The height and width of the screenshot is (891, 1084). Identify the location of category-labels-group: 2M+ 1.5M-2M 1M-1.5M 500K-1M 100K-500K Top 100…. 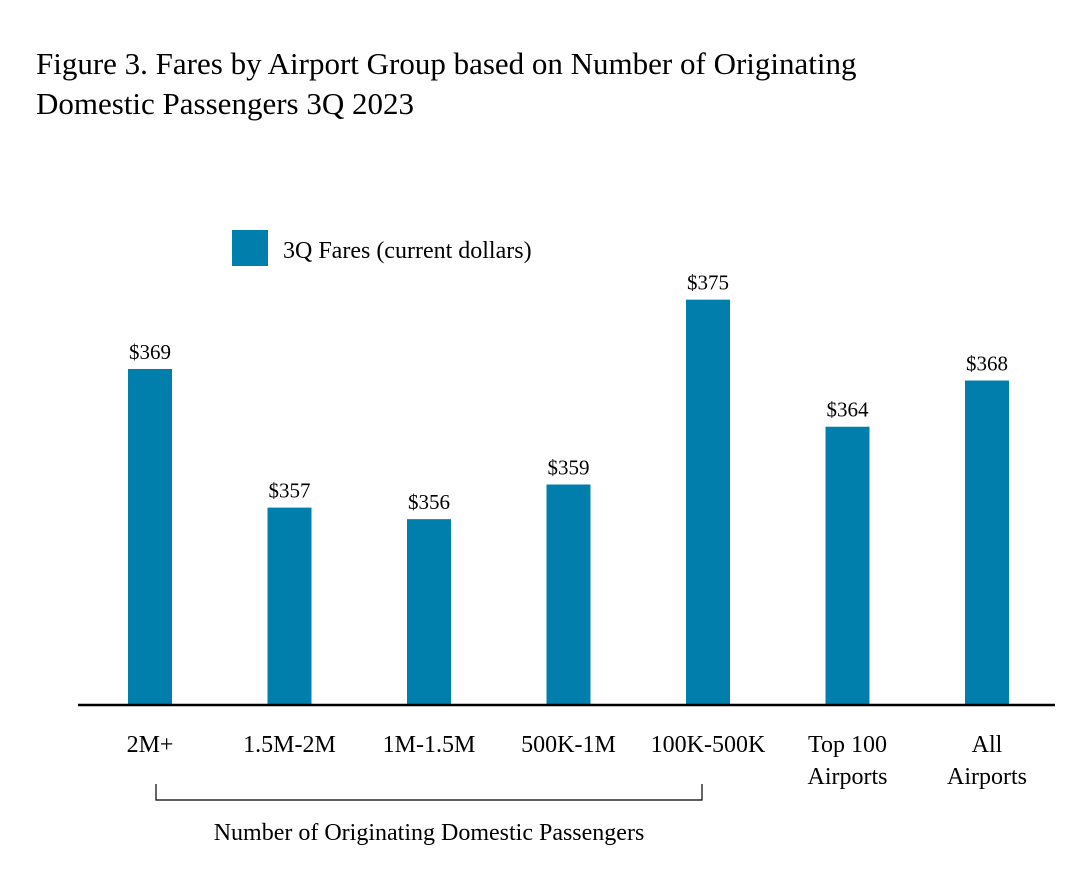
(577, 761).